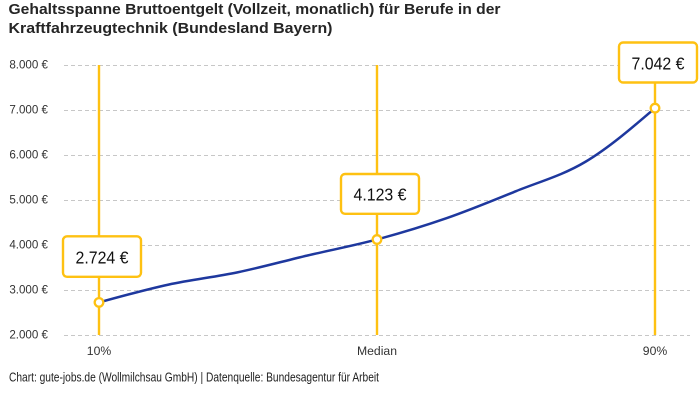 The width and height of the screenshot is (700, 400). I want to click on svg-text: 10%, so click(99, 351).